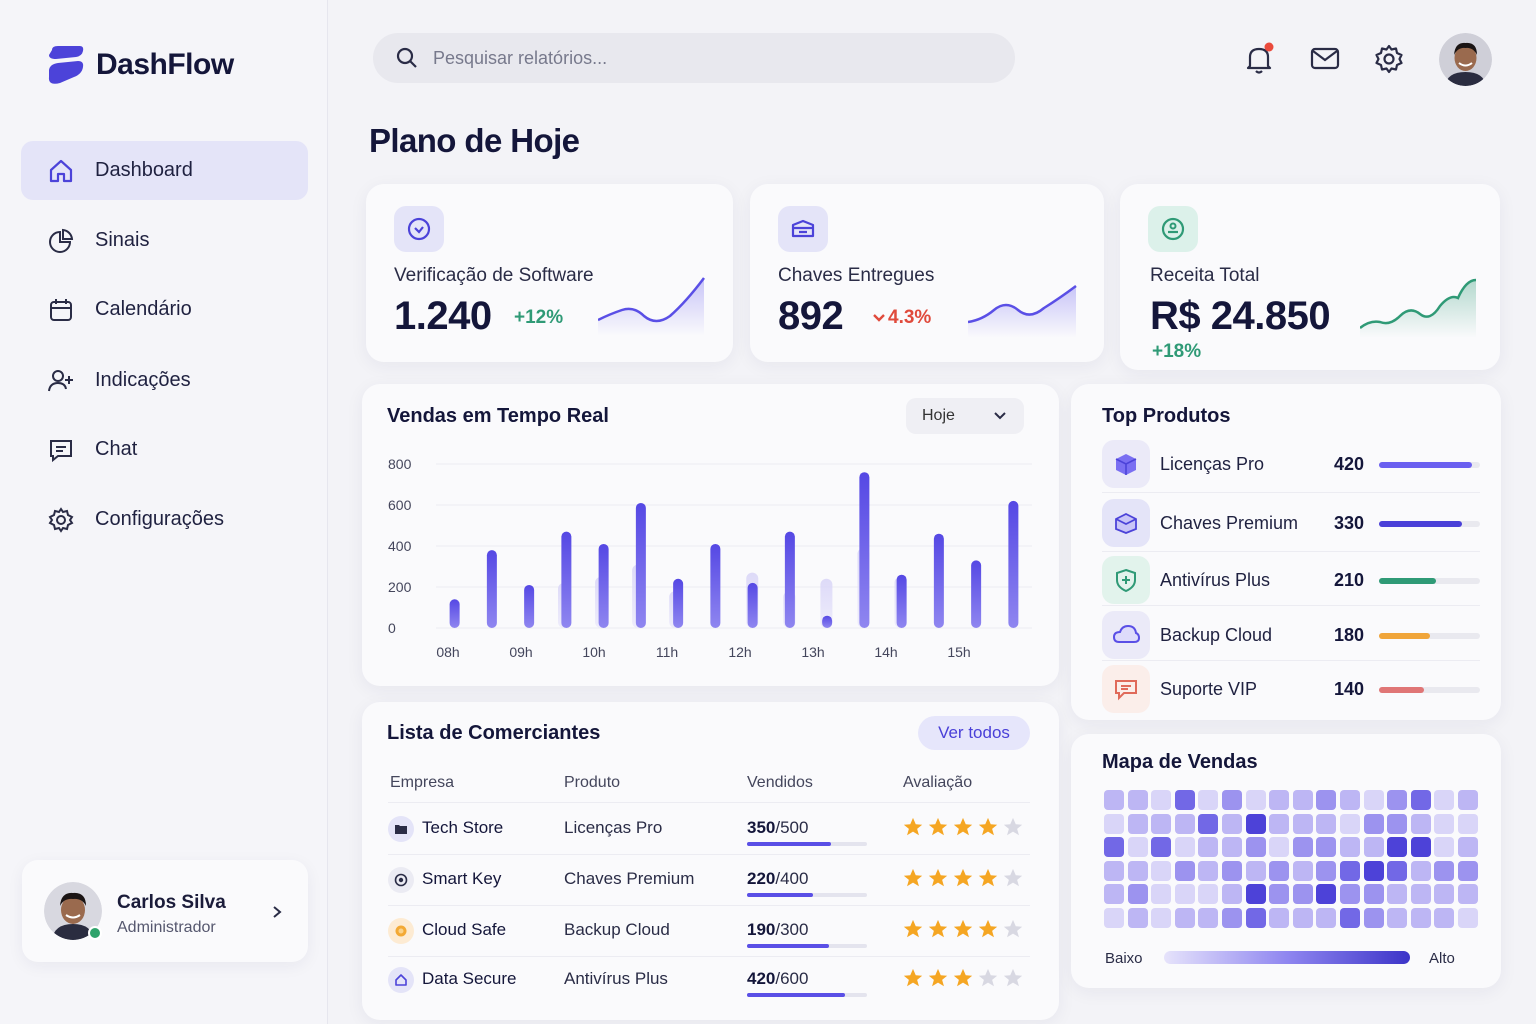 The height and width of the screenshot is (1024, 1536). I want to click on avatar, so click(1465, 59).